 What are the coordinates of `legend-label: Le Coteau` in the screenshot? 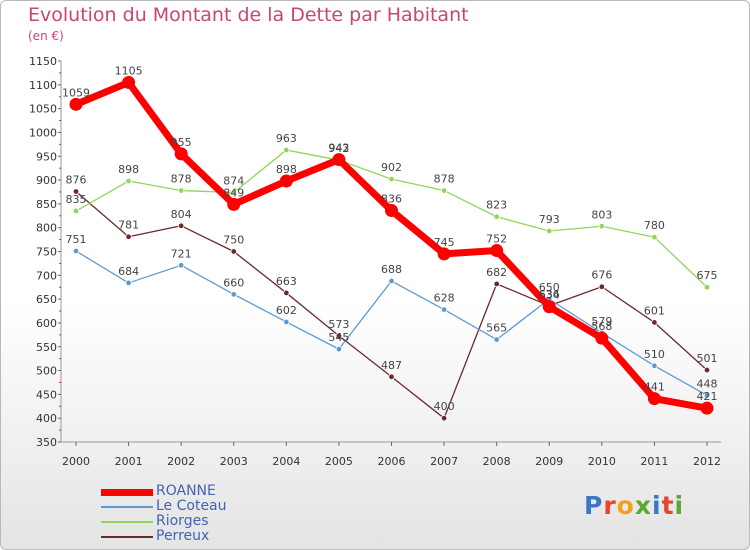 It's located at (191, 506).